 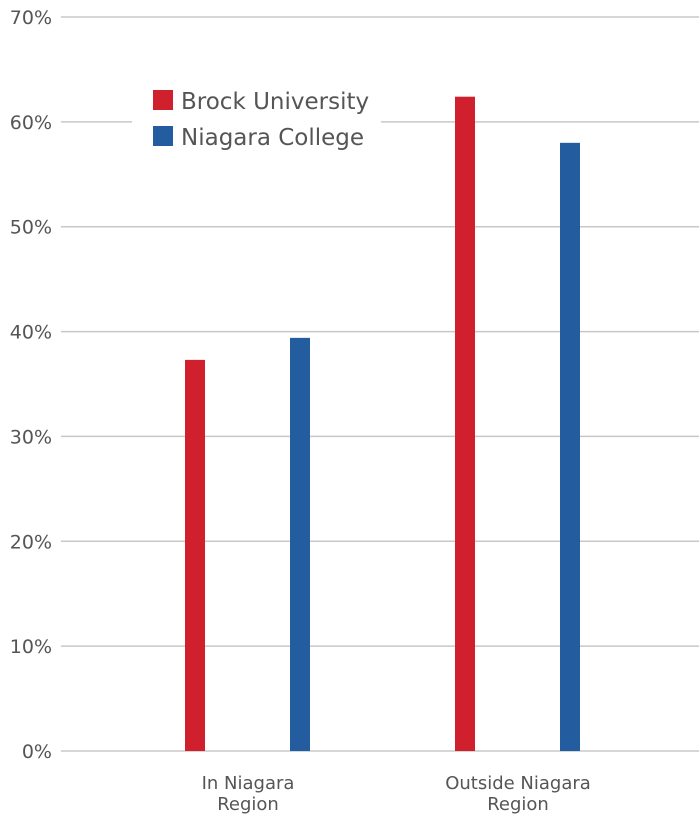 What do you see at coordinates (396, 794) in the screenshot?
I see `x-axis-categories: In Niagara Region Outside Niagara Region` at bounding box center [396, 794].